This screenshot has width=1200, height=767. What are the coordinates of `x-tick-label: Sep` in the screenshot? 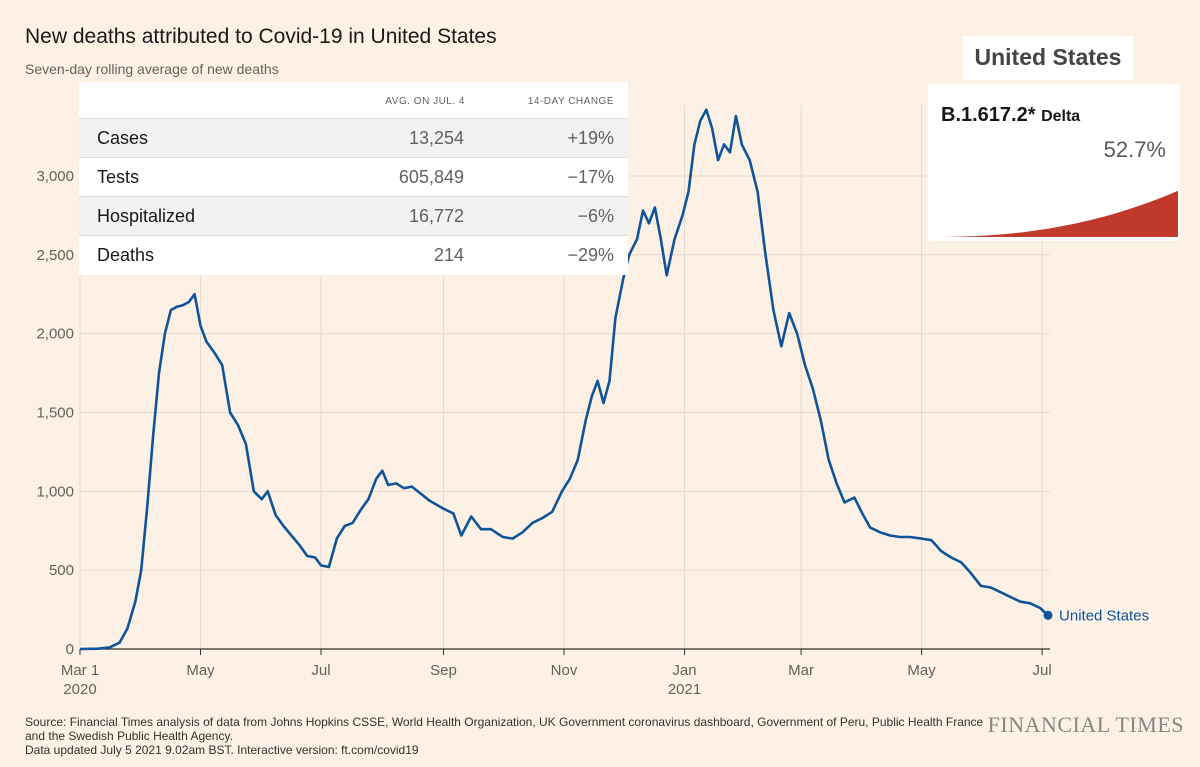 It's located at (443, 670).